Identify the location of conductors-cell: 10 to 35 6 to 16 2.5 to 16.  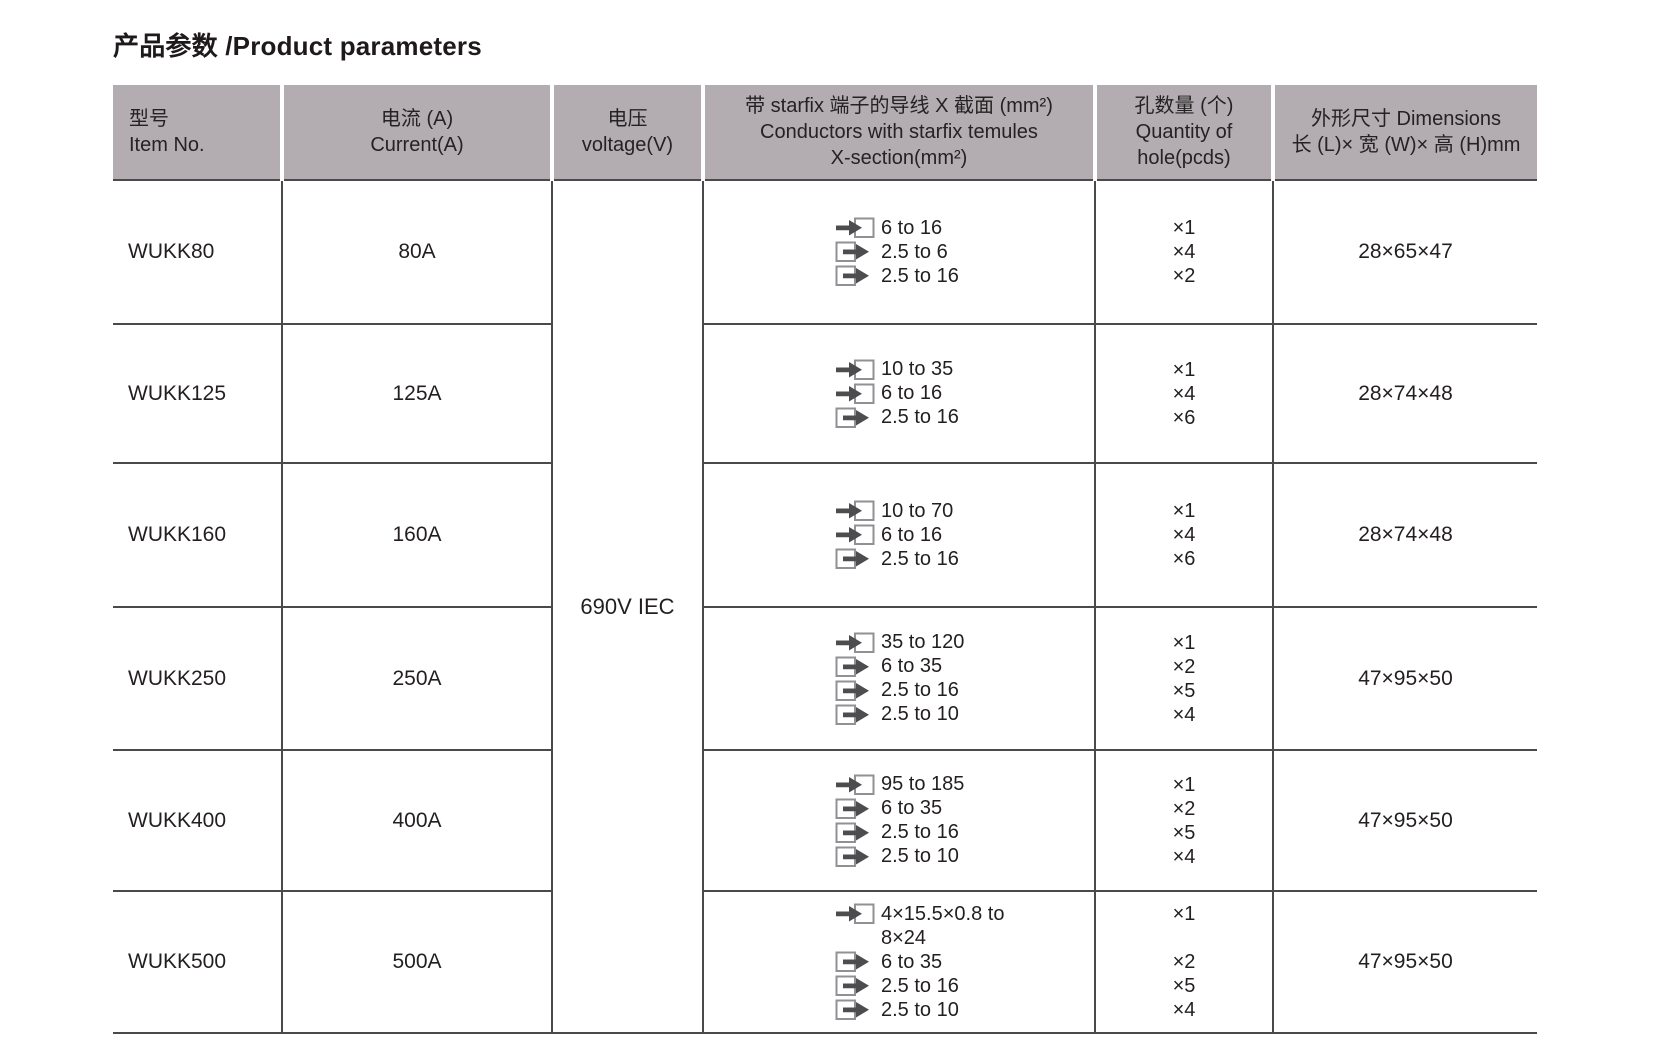
(899, 393).